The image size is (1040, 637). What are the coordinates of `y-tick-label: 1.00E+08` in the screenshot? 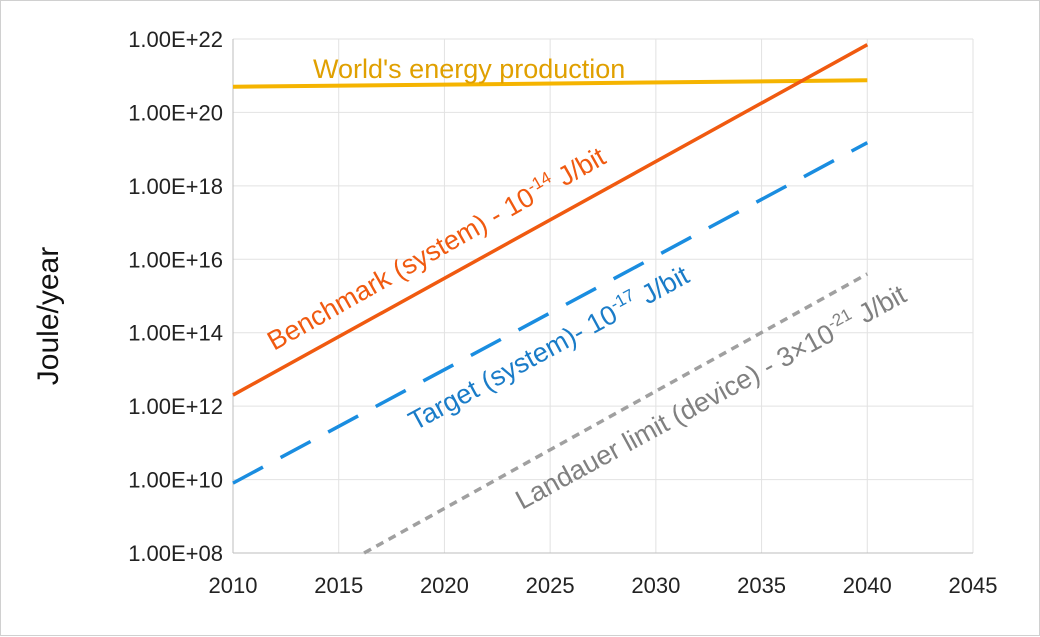 It's located at (175, 553).